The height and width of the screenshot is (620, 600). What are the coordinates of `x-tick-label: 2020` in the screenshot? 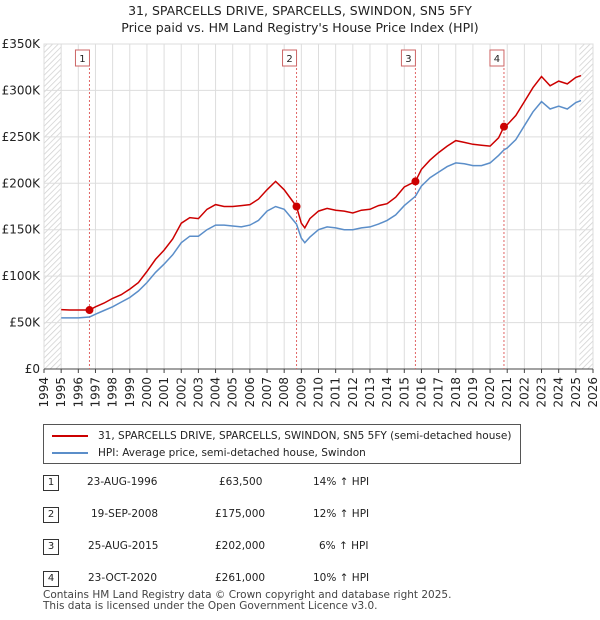 It's located at (490, 392).